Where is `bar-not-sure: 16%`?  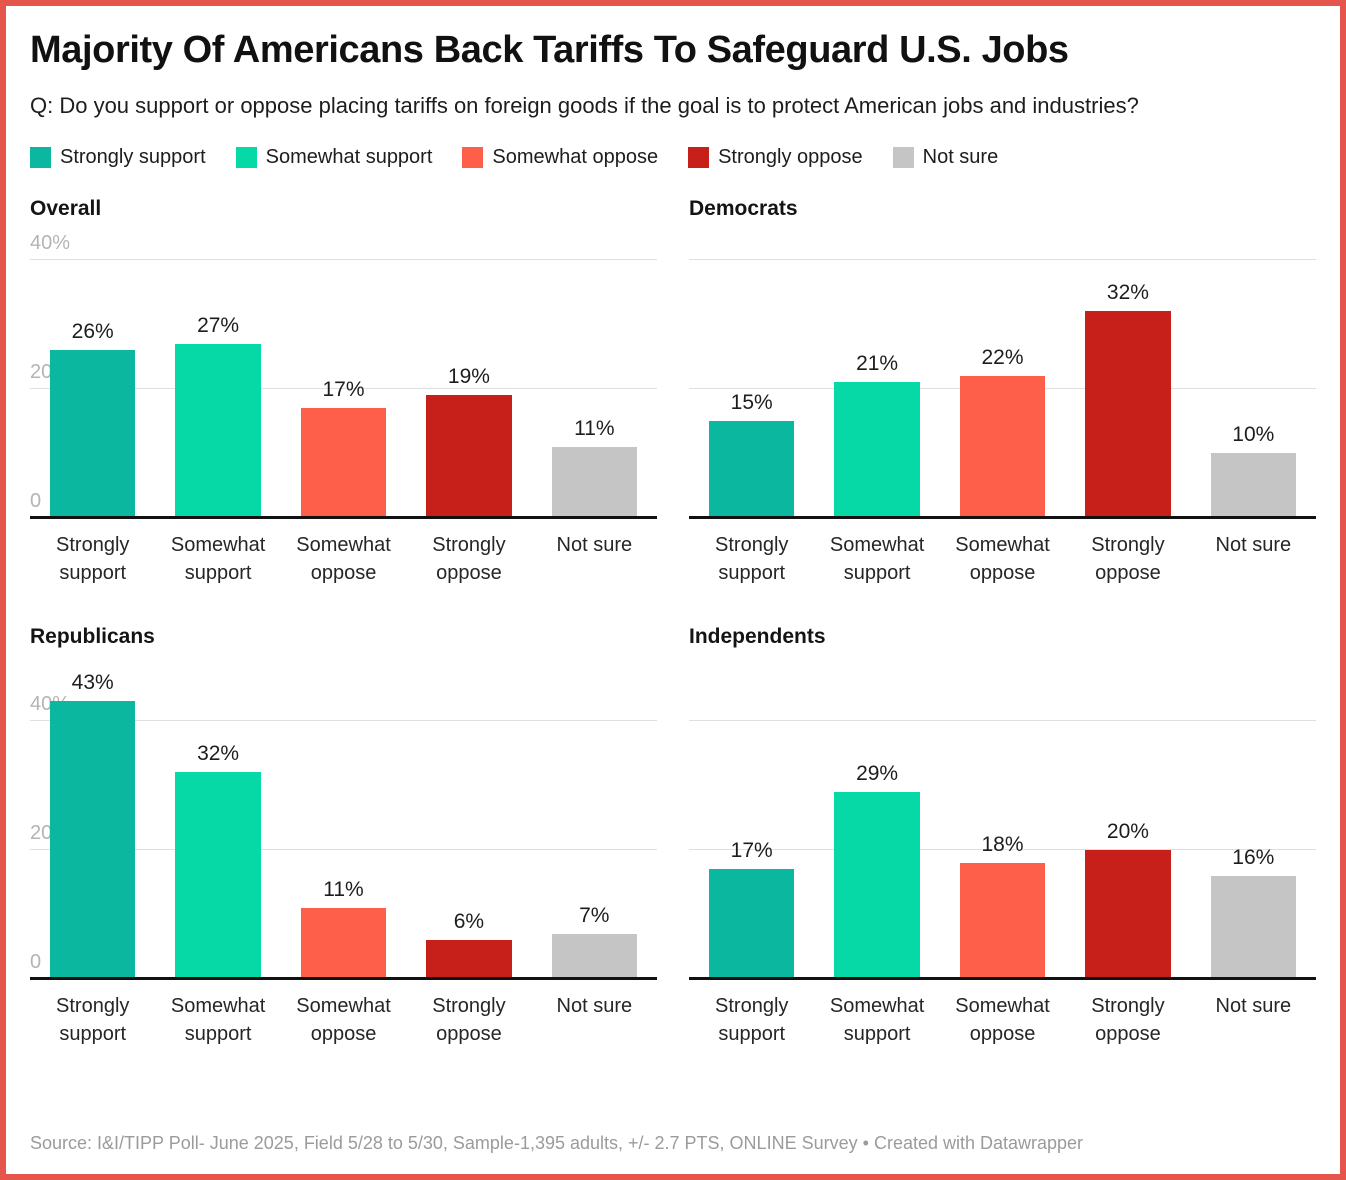 bar-not-sure: 16% is located at coordinates (1253, 912).